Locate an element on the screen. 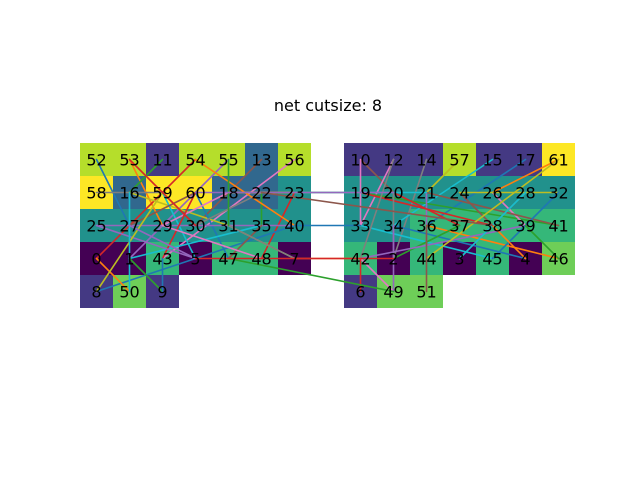 This screenshot has width=640, height=480. cell-label-7: 7 is located at coordinates (294, 259).